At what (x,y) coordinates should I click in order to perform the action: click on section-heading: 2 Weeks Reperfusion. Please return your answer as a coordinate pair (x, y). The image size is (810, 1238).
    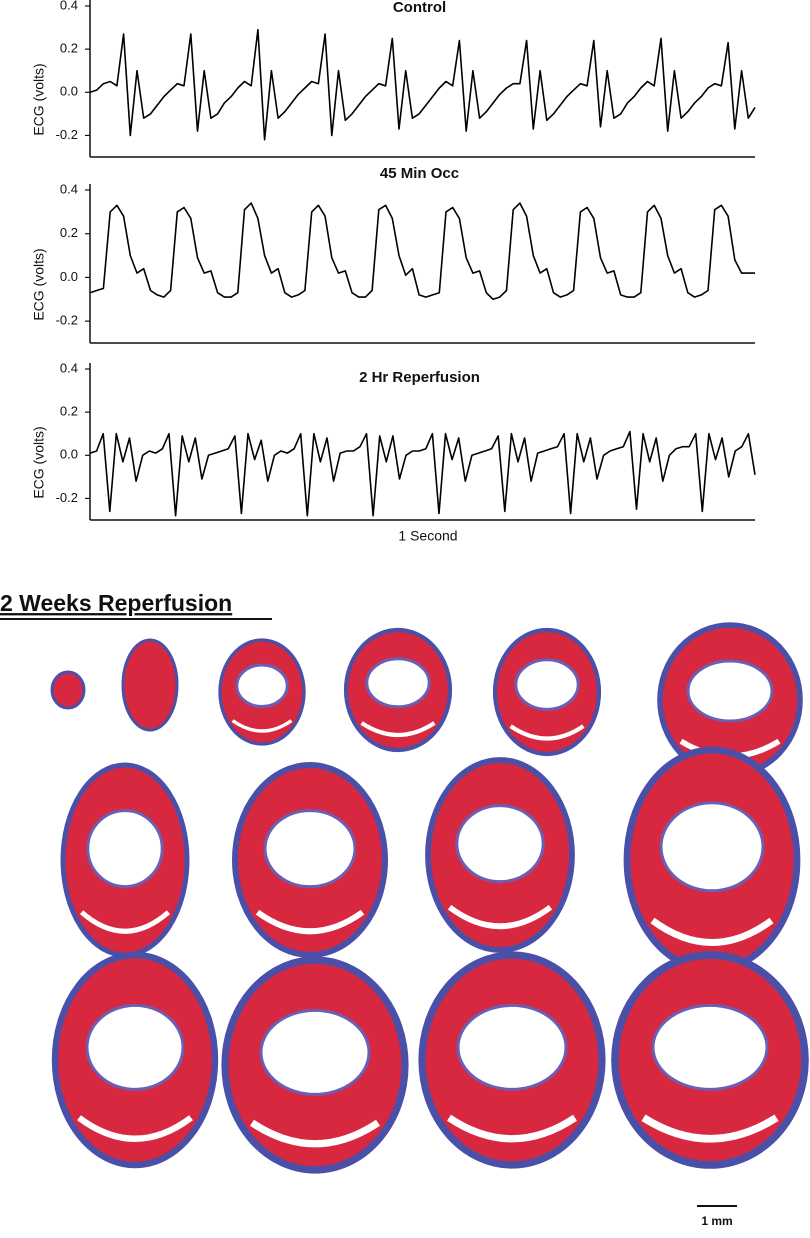
    Looking at the image, I should click on (116, 603).